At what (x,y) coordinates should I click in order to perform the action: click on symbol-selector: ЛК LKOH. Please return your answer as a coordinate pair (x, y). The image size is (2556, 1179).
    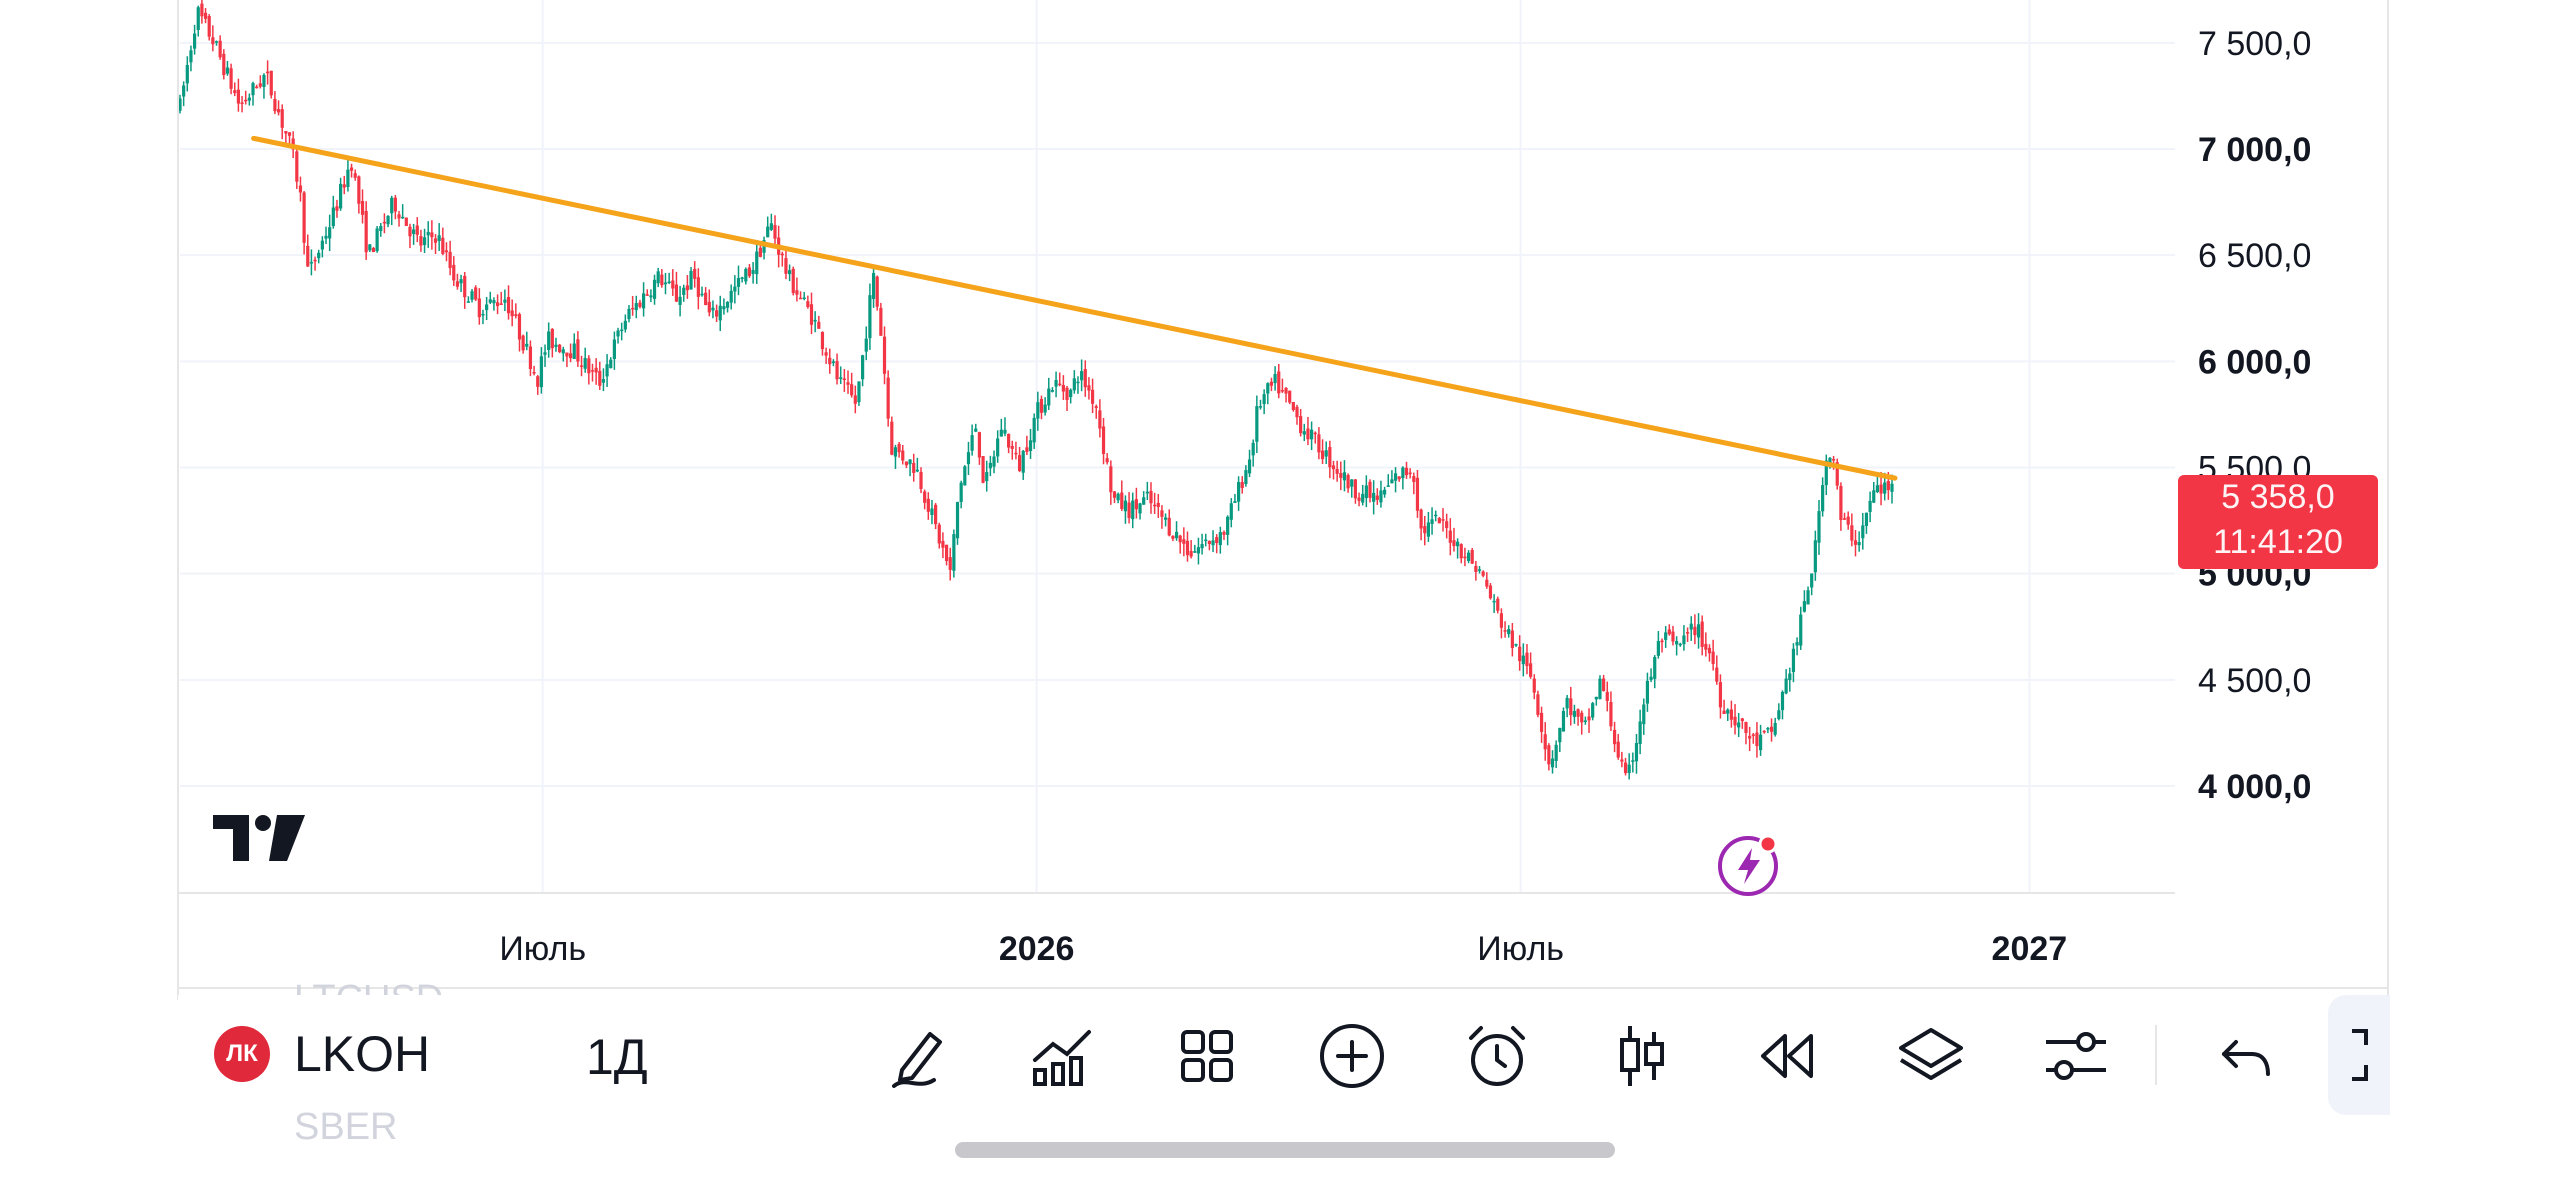
    Looking at the image, I should click on (322, 1054).